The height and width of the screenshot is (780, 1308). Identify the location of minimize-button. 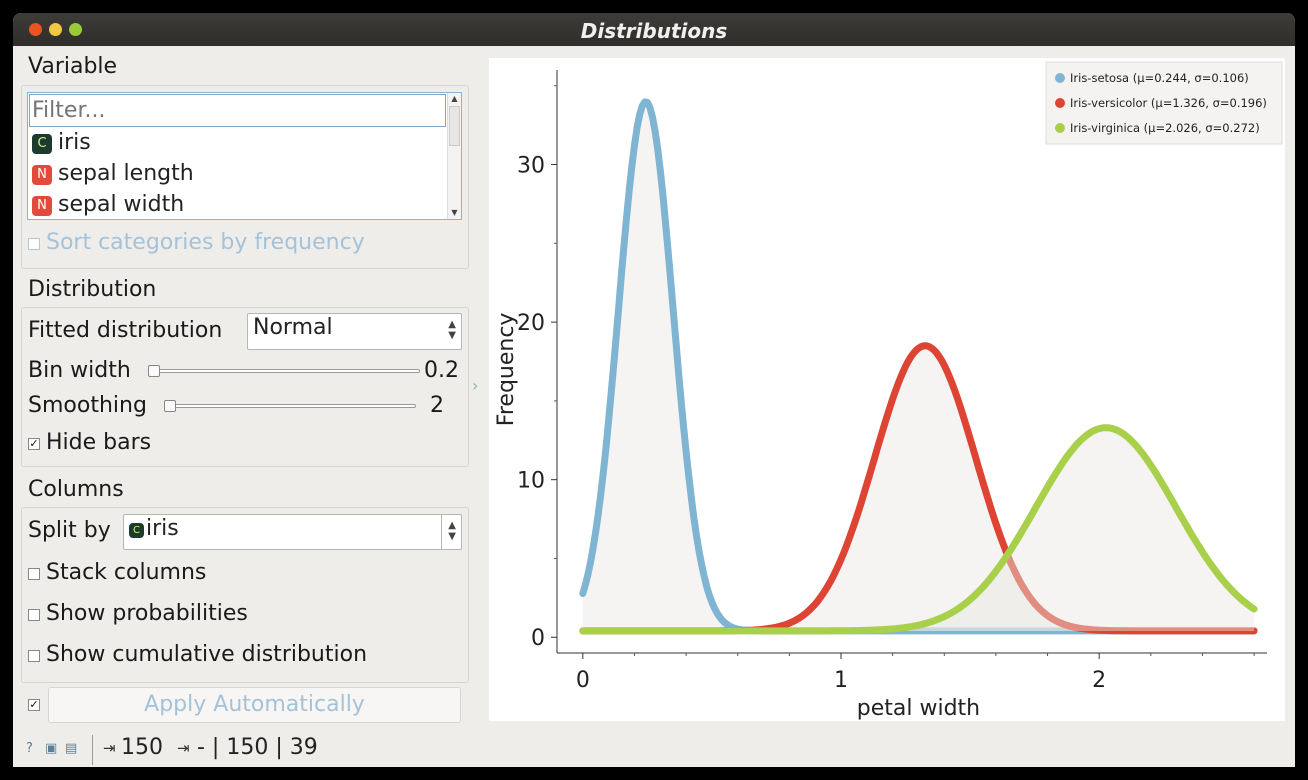
(55, 29).